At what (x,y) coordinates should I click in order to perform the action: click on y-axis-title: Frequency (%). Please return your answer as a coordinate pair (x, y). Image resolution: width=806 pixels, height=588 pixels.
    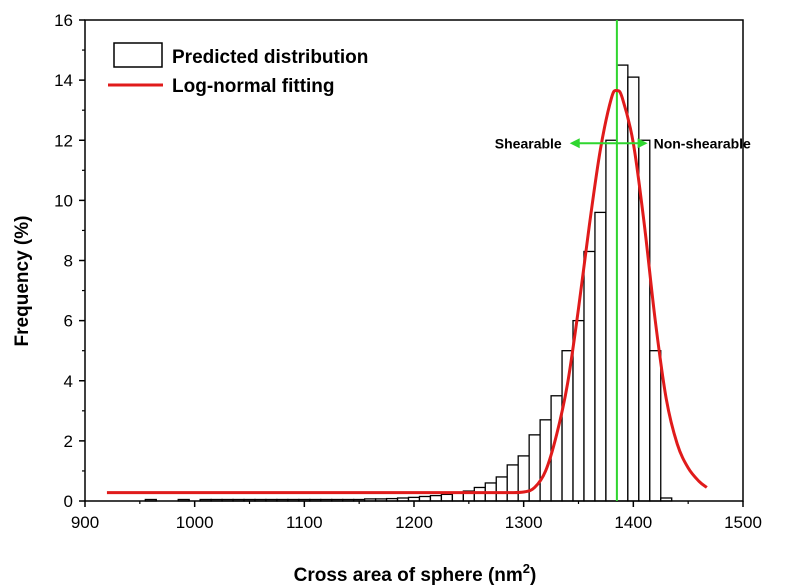
    Looking at the image, I should click on (22, 281).